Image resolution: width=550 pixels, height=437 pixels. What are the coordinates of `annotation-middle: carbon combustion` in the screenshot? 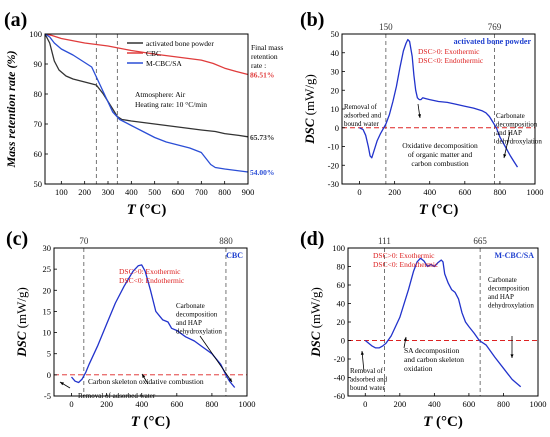 It's located at (440, 163).